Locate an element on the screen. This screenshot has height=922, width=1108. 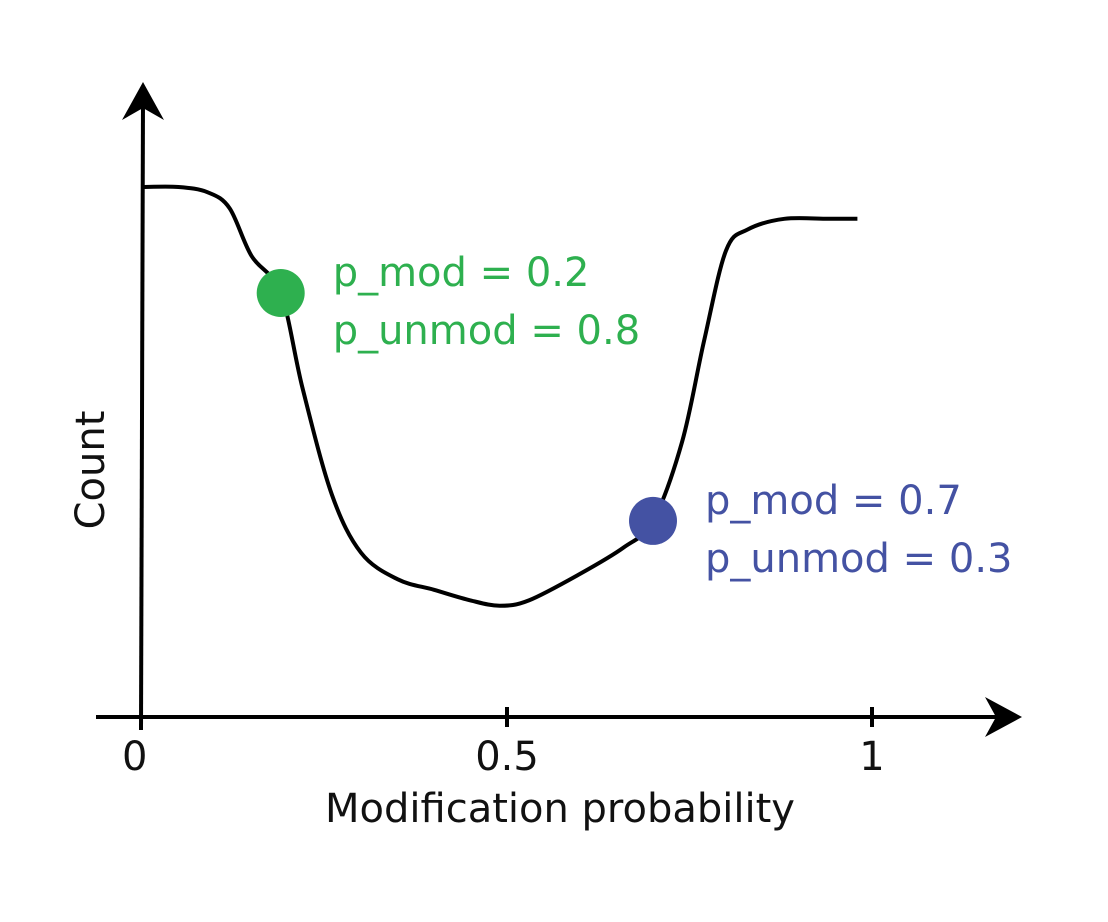
y-axis-line is located at coordinates (142, 415).